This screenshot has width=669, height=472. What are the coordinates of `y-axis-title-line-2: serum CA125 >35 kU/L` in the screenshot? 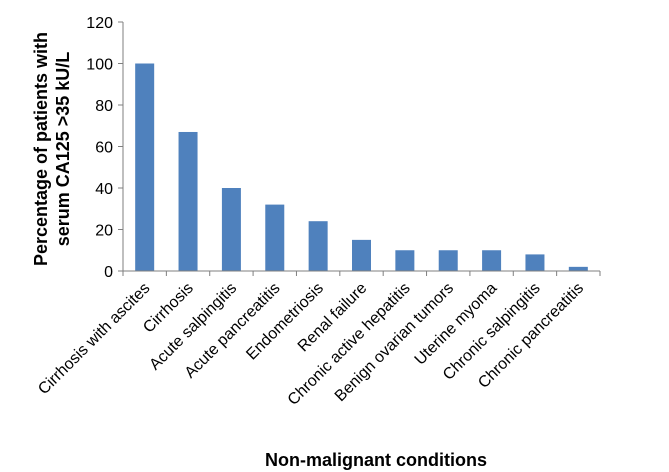 It's located at (63, 149).